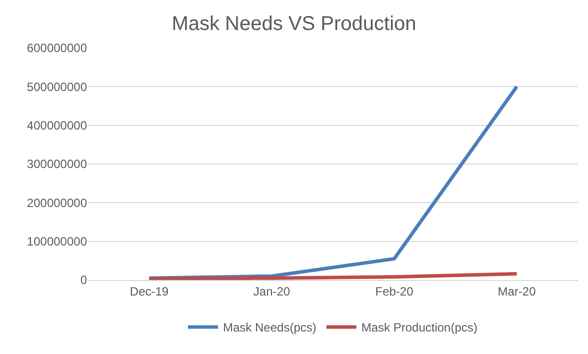 The width and height of the screenshot is (588, 354). What do you see at coordinates (149, 291) in the screenshot?
I see `x-tick-label: Dec-19` at bounding box center [149, 291].